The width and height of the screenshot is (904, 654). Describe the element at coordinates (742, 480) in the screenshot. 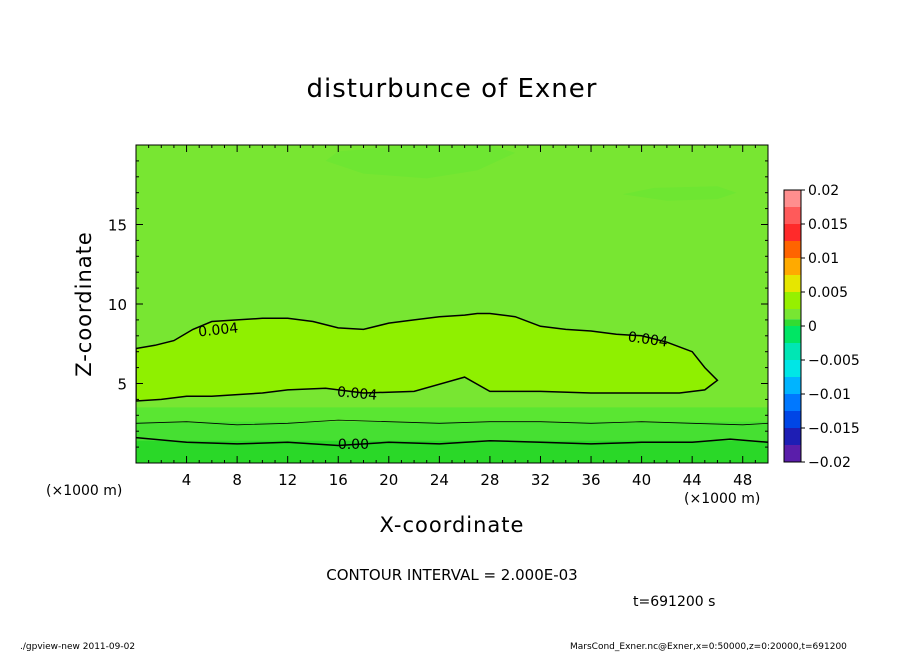

I see `x-tick-label: 48` at that location.